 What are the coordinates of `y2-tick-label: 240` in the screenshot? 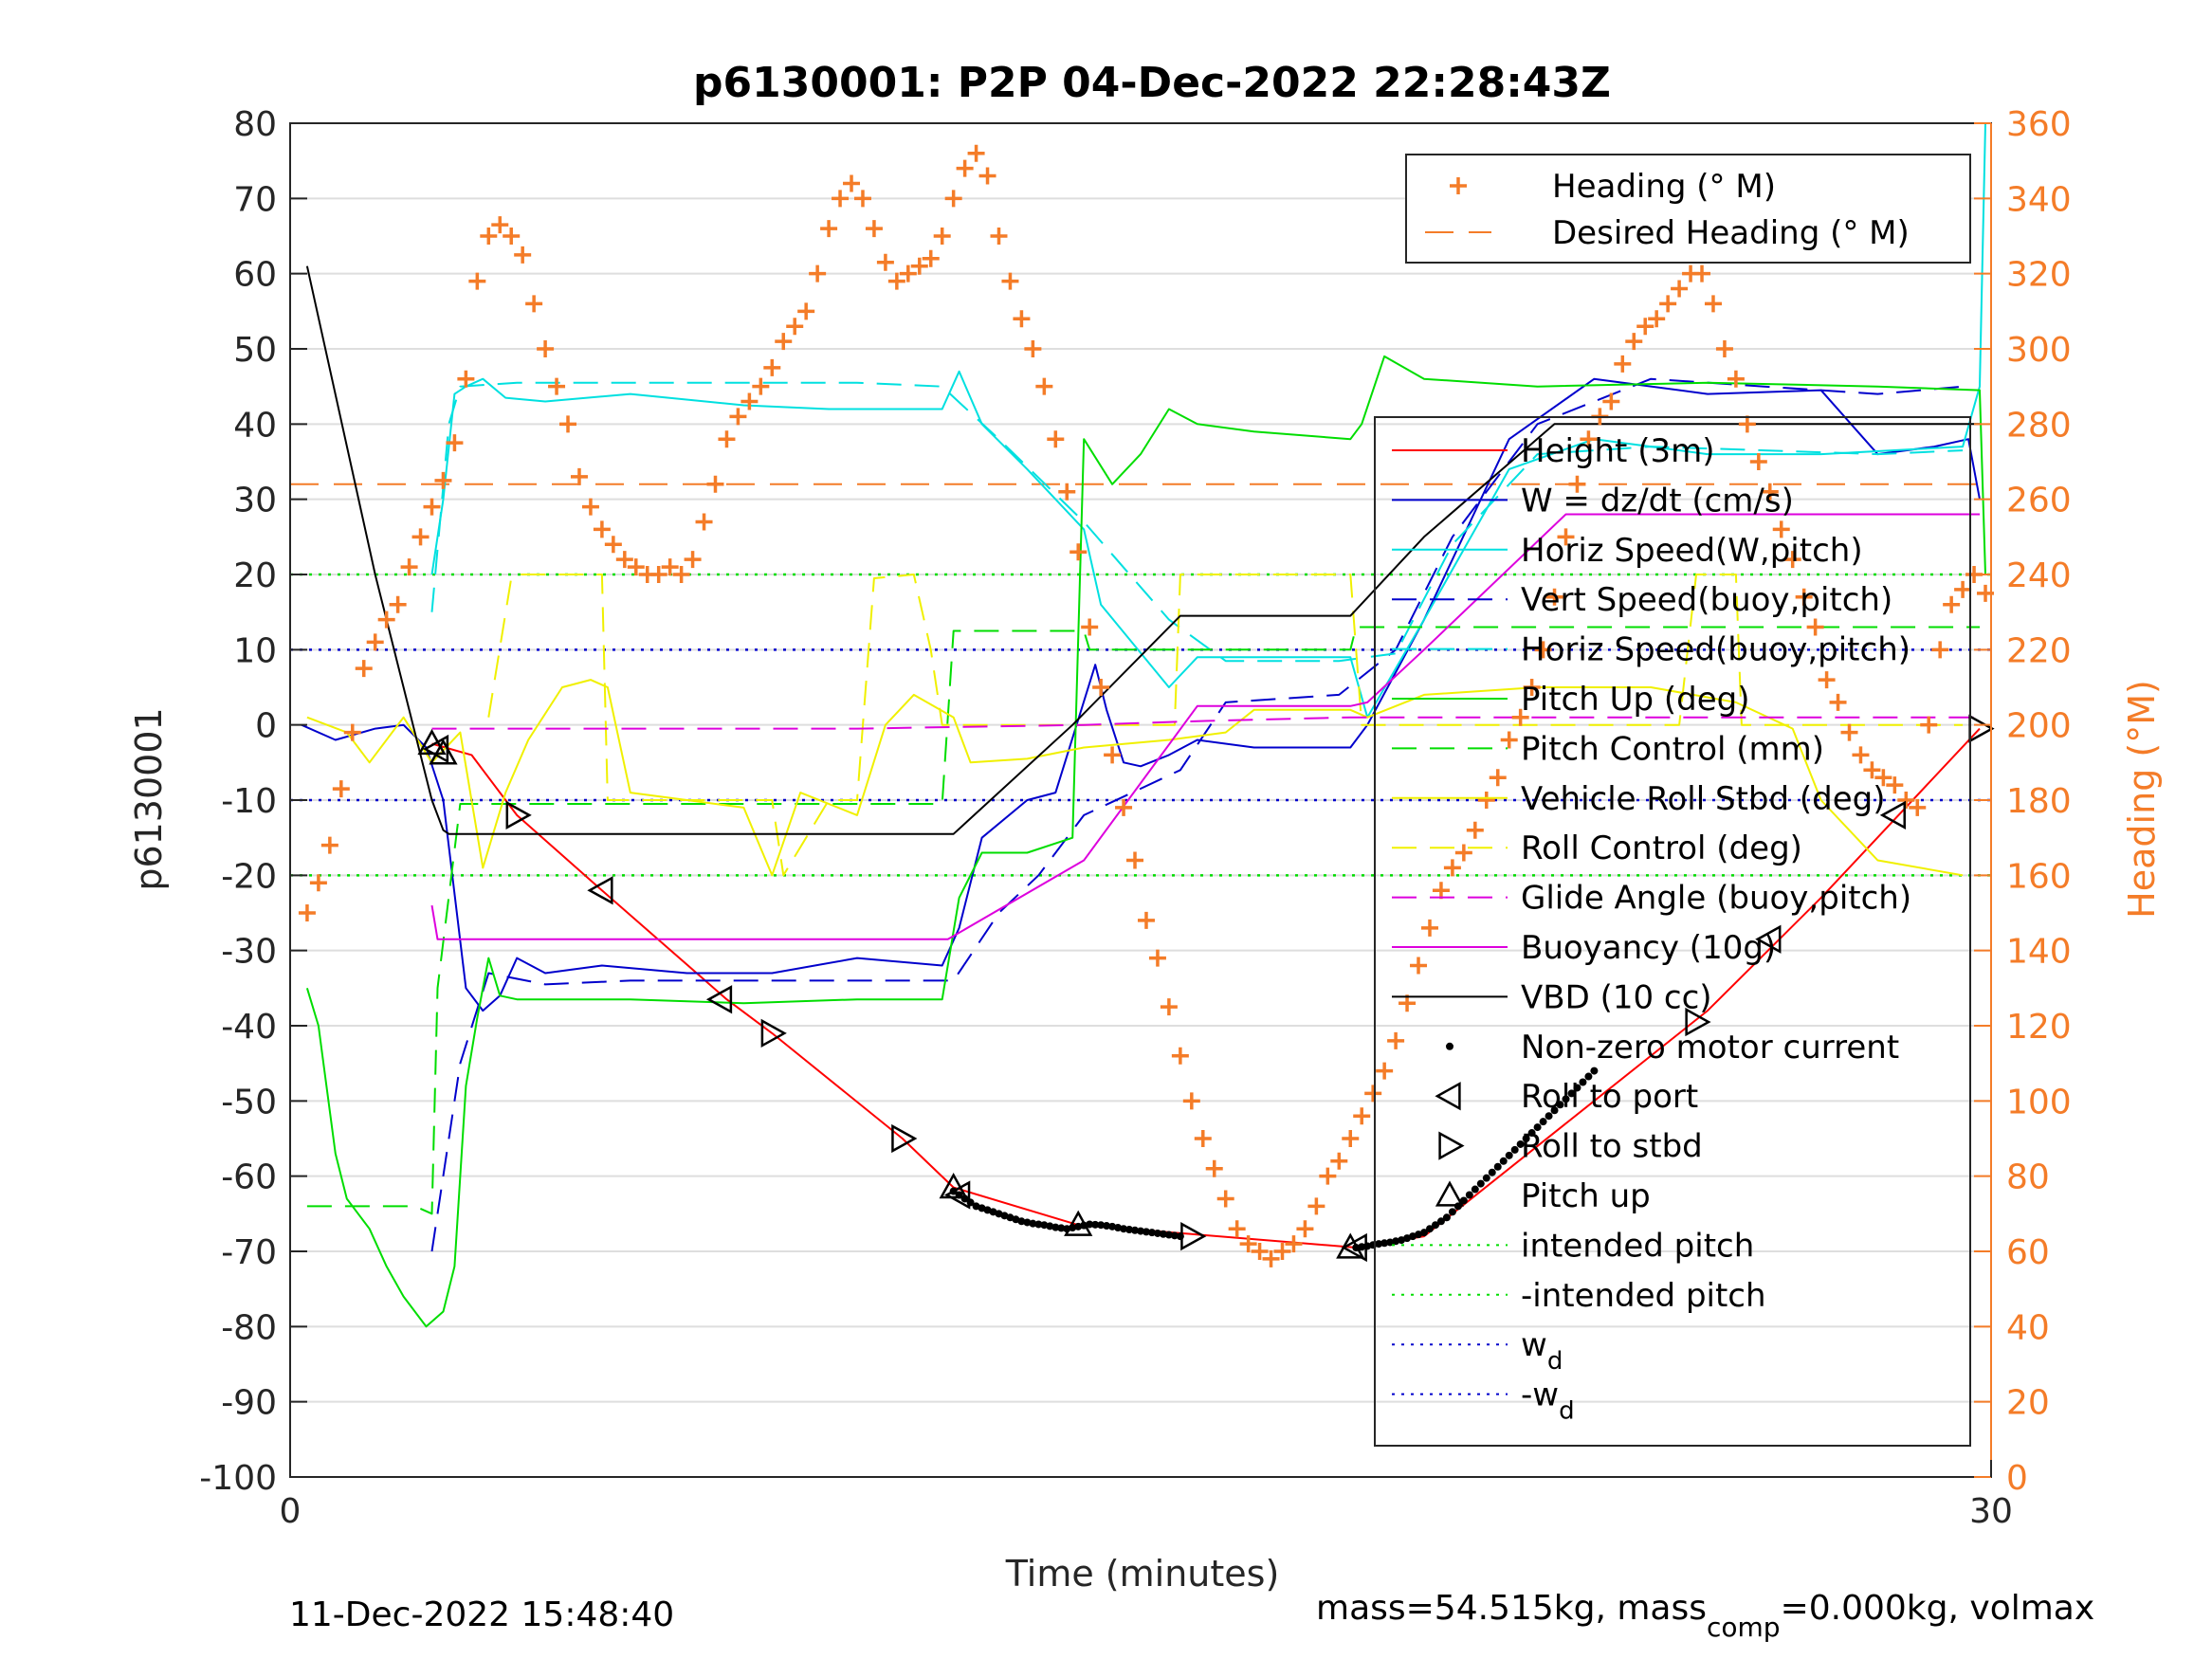 It's located at (2039, 575).